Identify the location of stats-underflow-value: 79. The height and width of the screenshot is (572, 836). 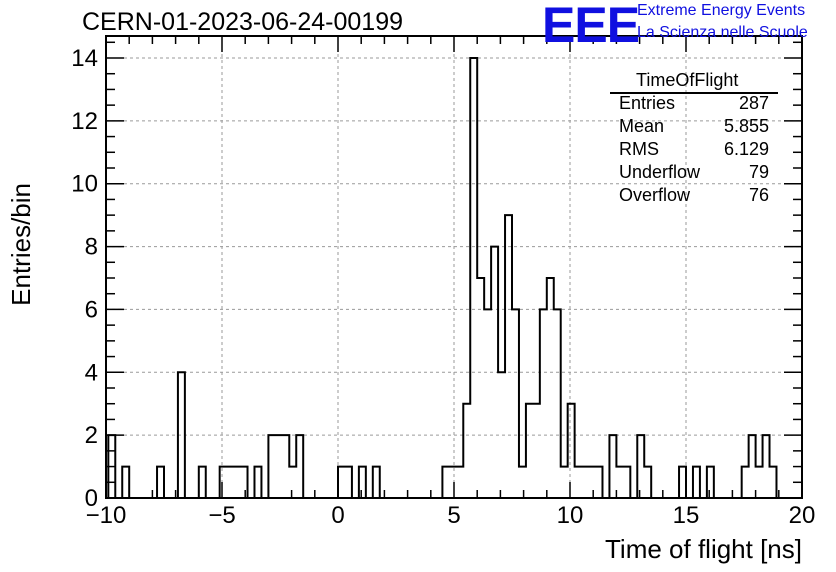
(758, 172).